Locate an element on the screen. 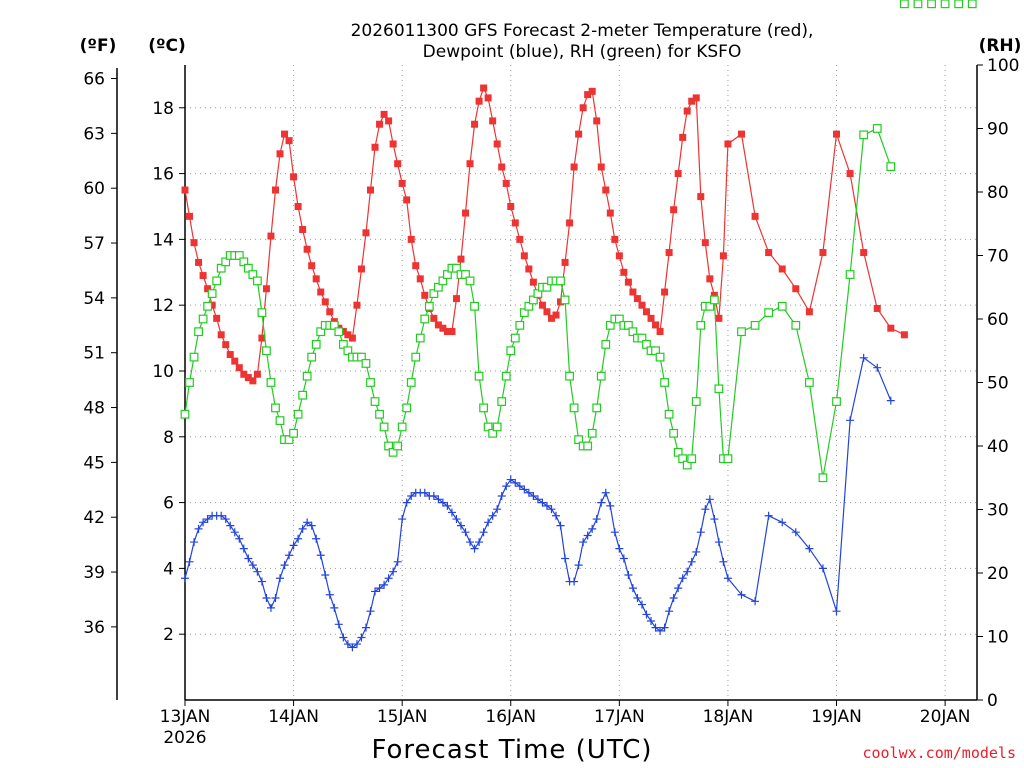  rh-tick-label: 60 is located at coordinates (998, 320).